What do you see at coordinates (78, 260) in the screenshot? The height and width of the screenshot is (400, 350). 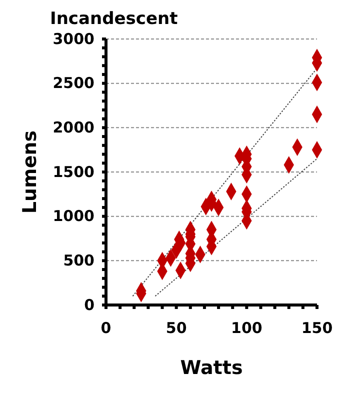 I see `y-tick-label: 500` at bounding box center [78, 260].